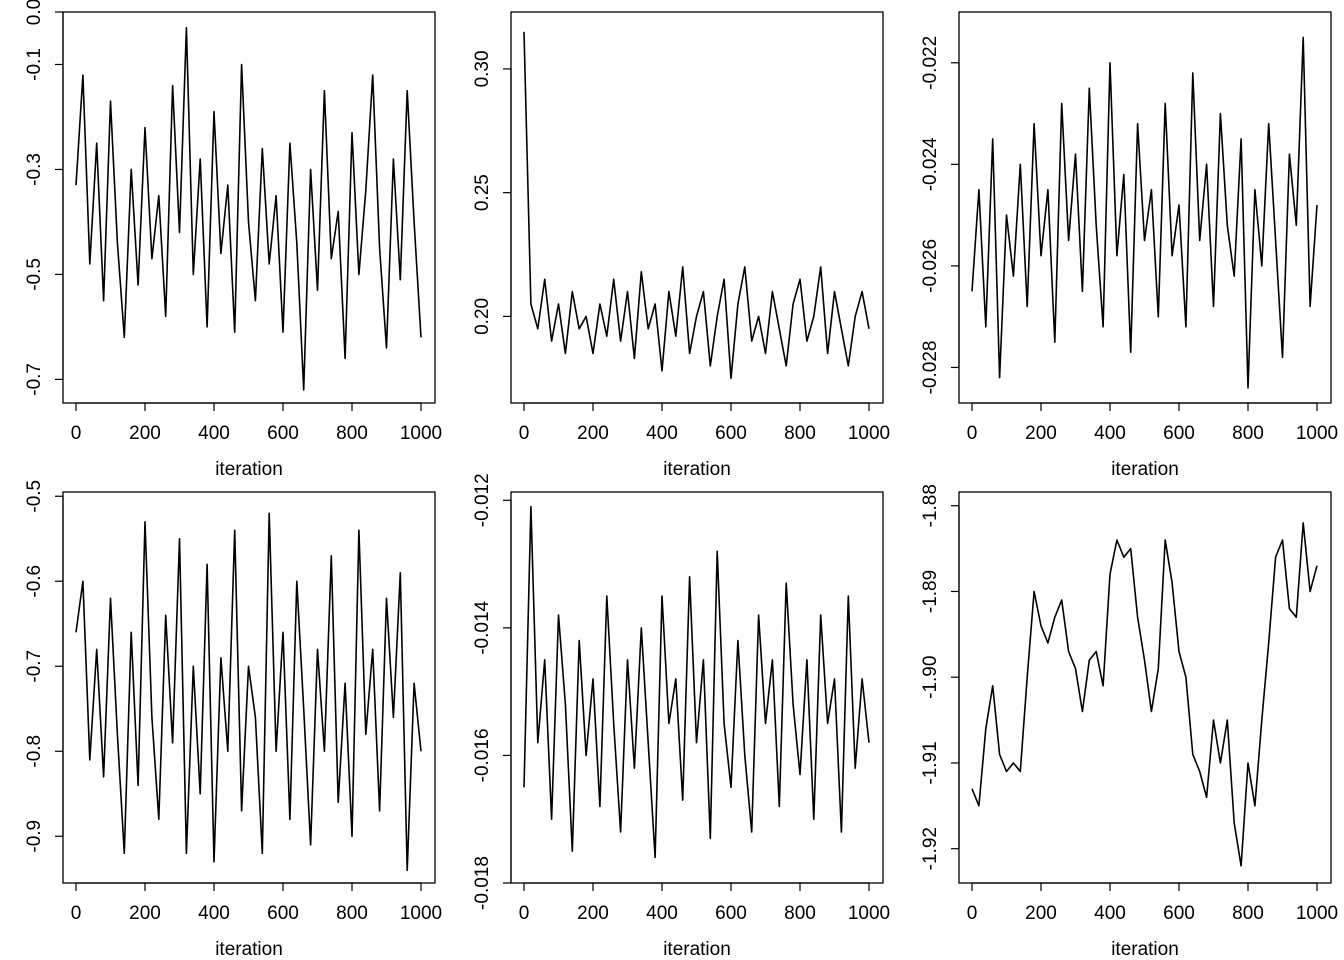 This screenshot has height=960, width=1344. I want to click on y-axis: -0.022 -0.024 -0.026 -0.028, so click(940, 215).